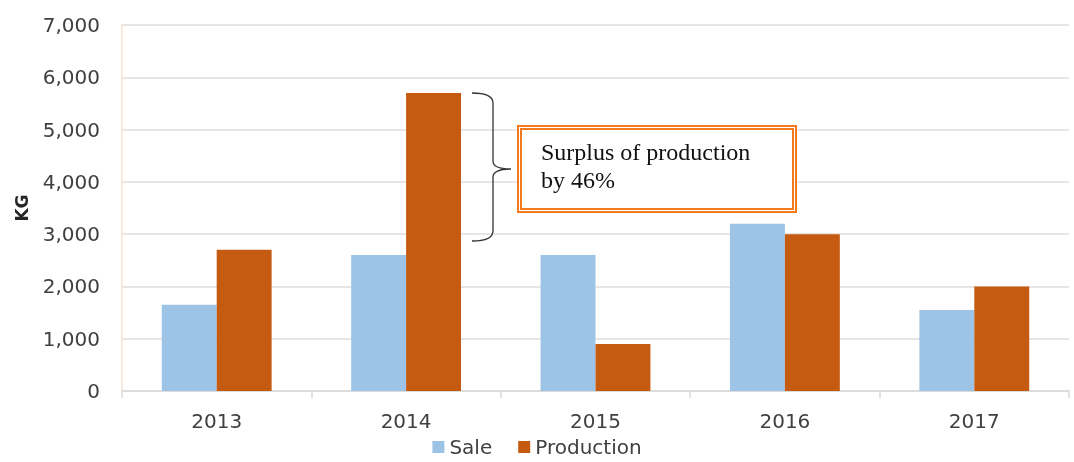 The image size is (1074, 462). What do you see at coordinates (646, 166) in the screenshot?
I see `annotation: Surplus of production by 46%` at bounding box center [646, 166].